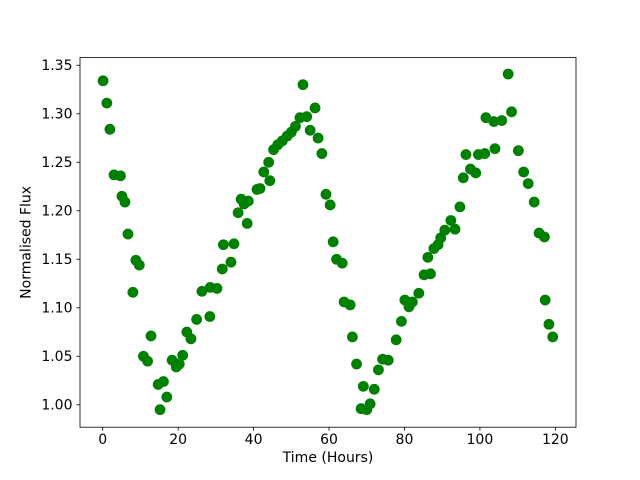  I want to click on y-tick-label: 1.35, so click(56, 66).